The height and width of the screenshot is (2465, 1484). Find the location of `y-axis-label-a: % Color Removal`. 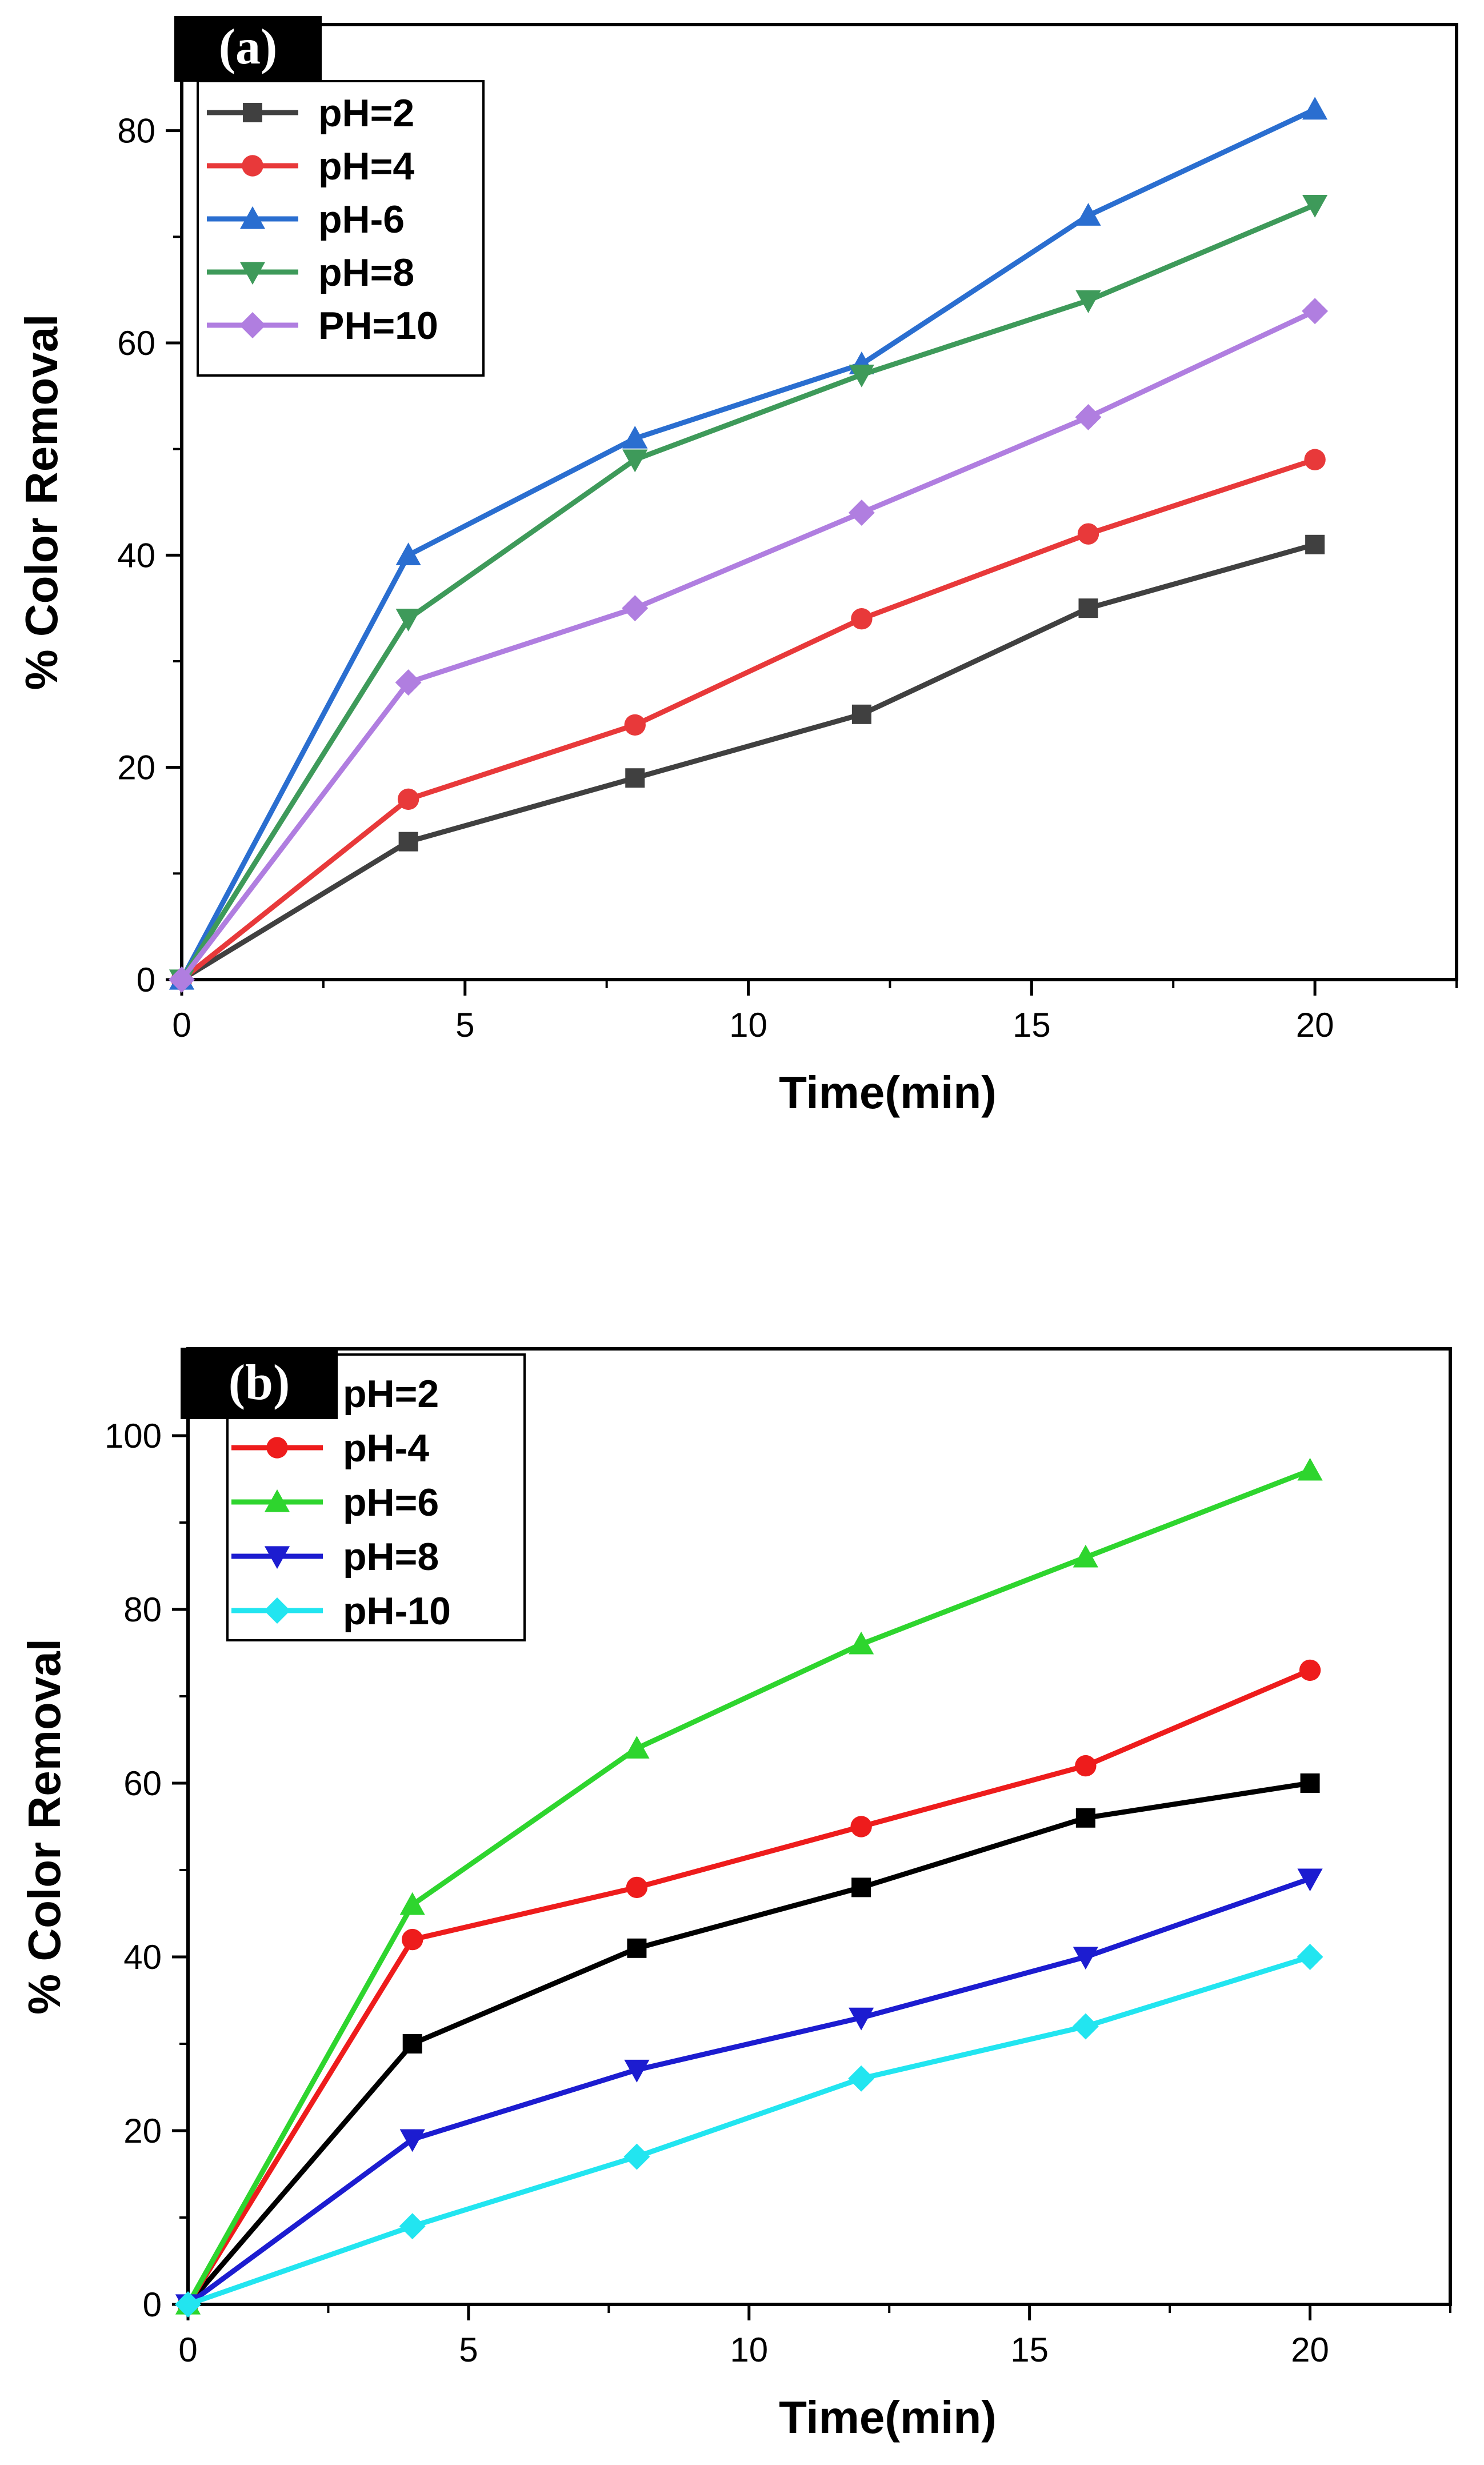

y-axis-label-a: % Color Removal is located at coordinates (41, 502).